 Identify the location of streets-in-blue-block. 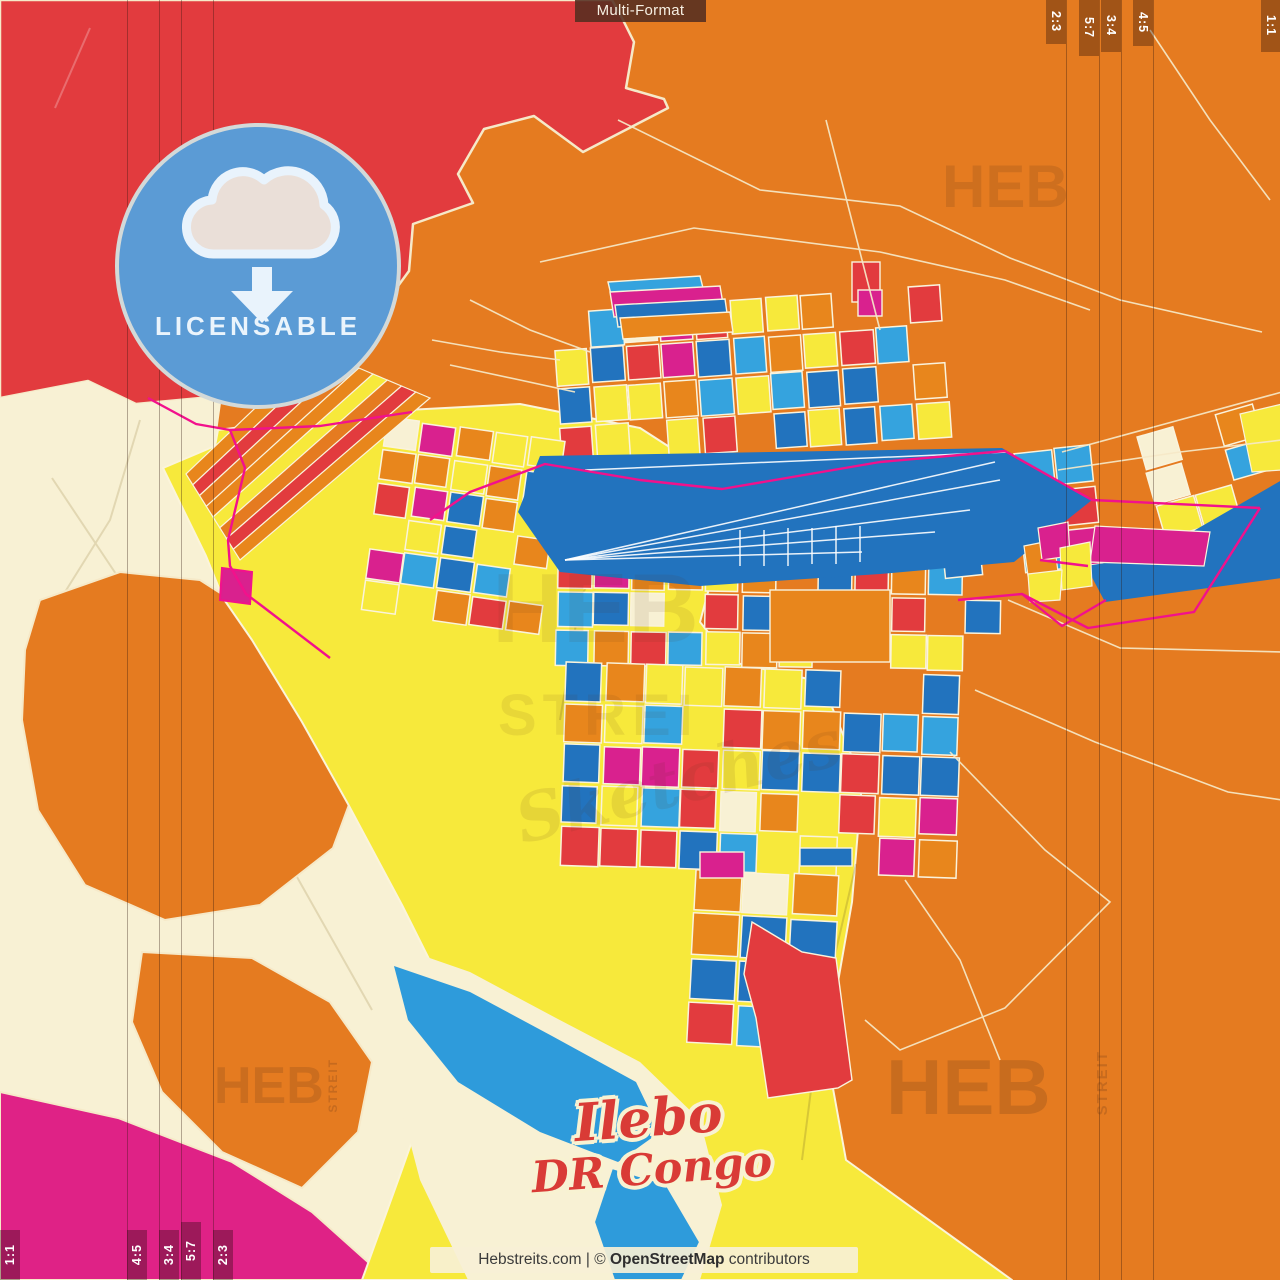
(786, 508).